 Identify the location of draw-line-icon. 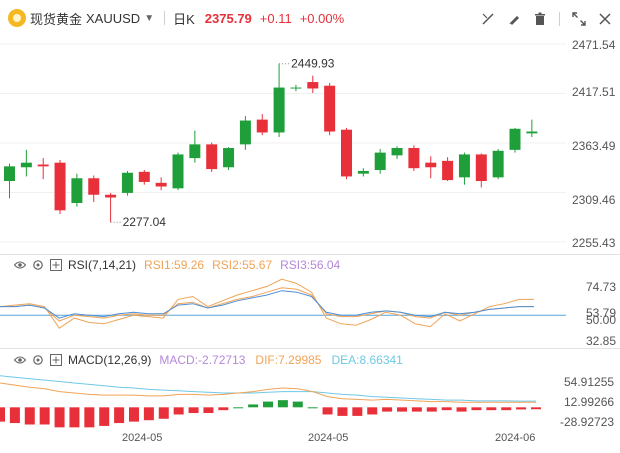
(488, 19).